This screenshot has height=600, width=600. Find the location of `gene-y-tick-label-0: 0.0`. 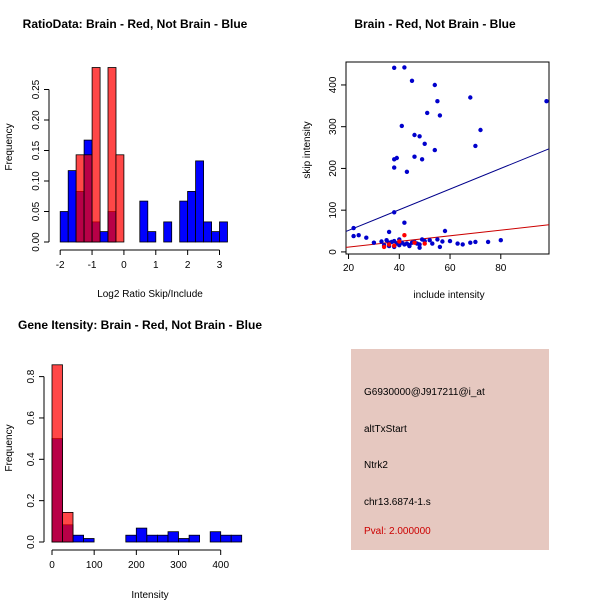

gene-y-tick-label-0: 0.0 is located at coordinates (31, 542).